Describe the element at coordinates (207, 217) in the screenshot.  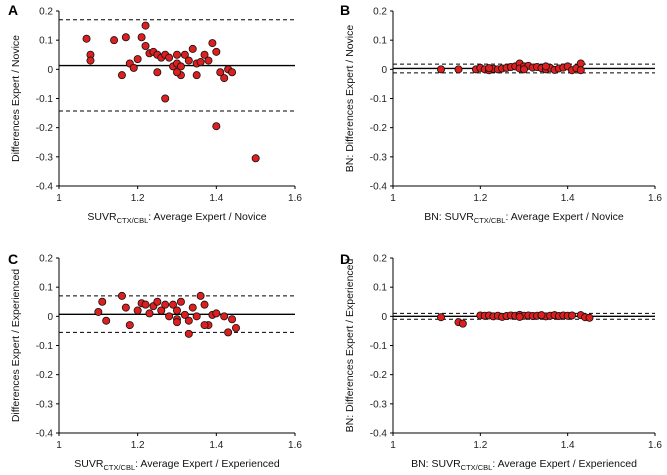
I see `x-label-suffix: : Average Expert / Novice` at that location.